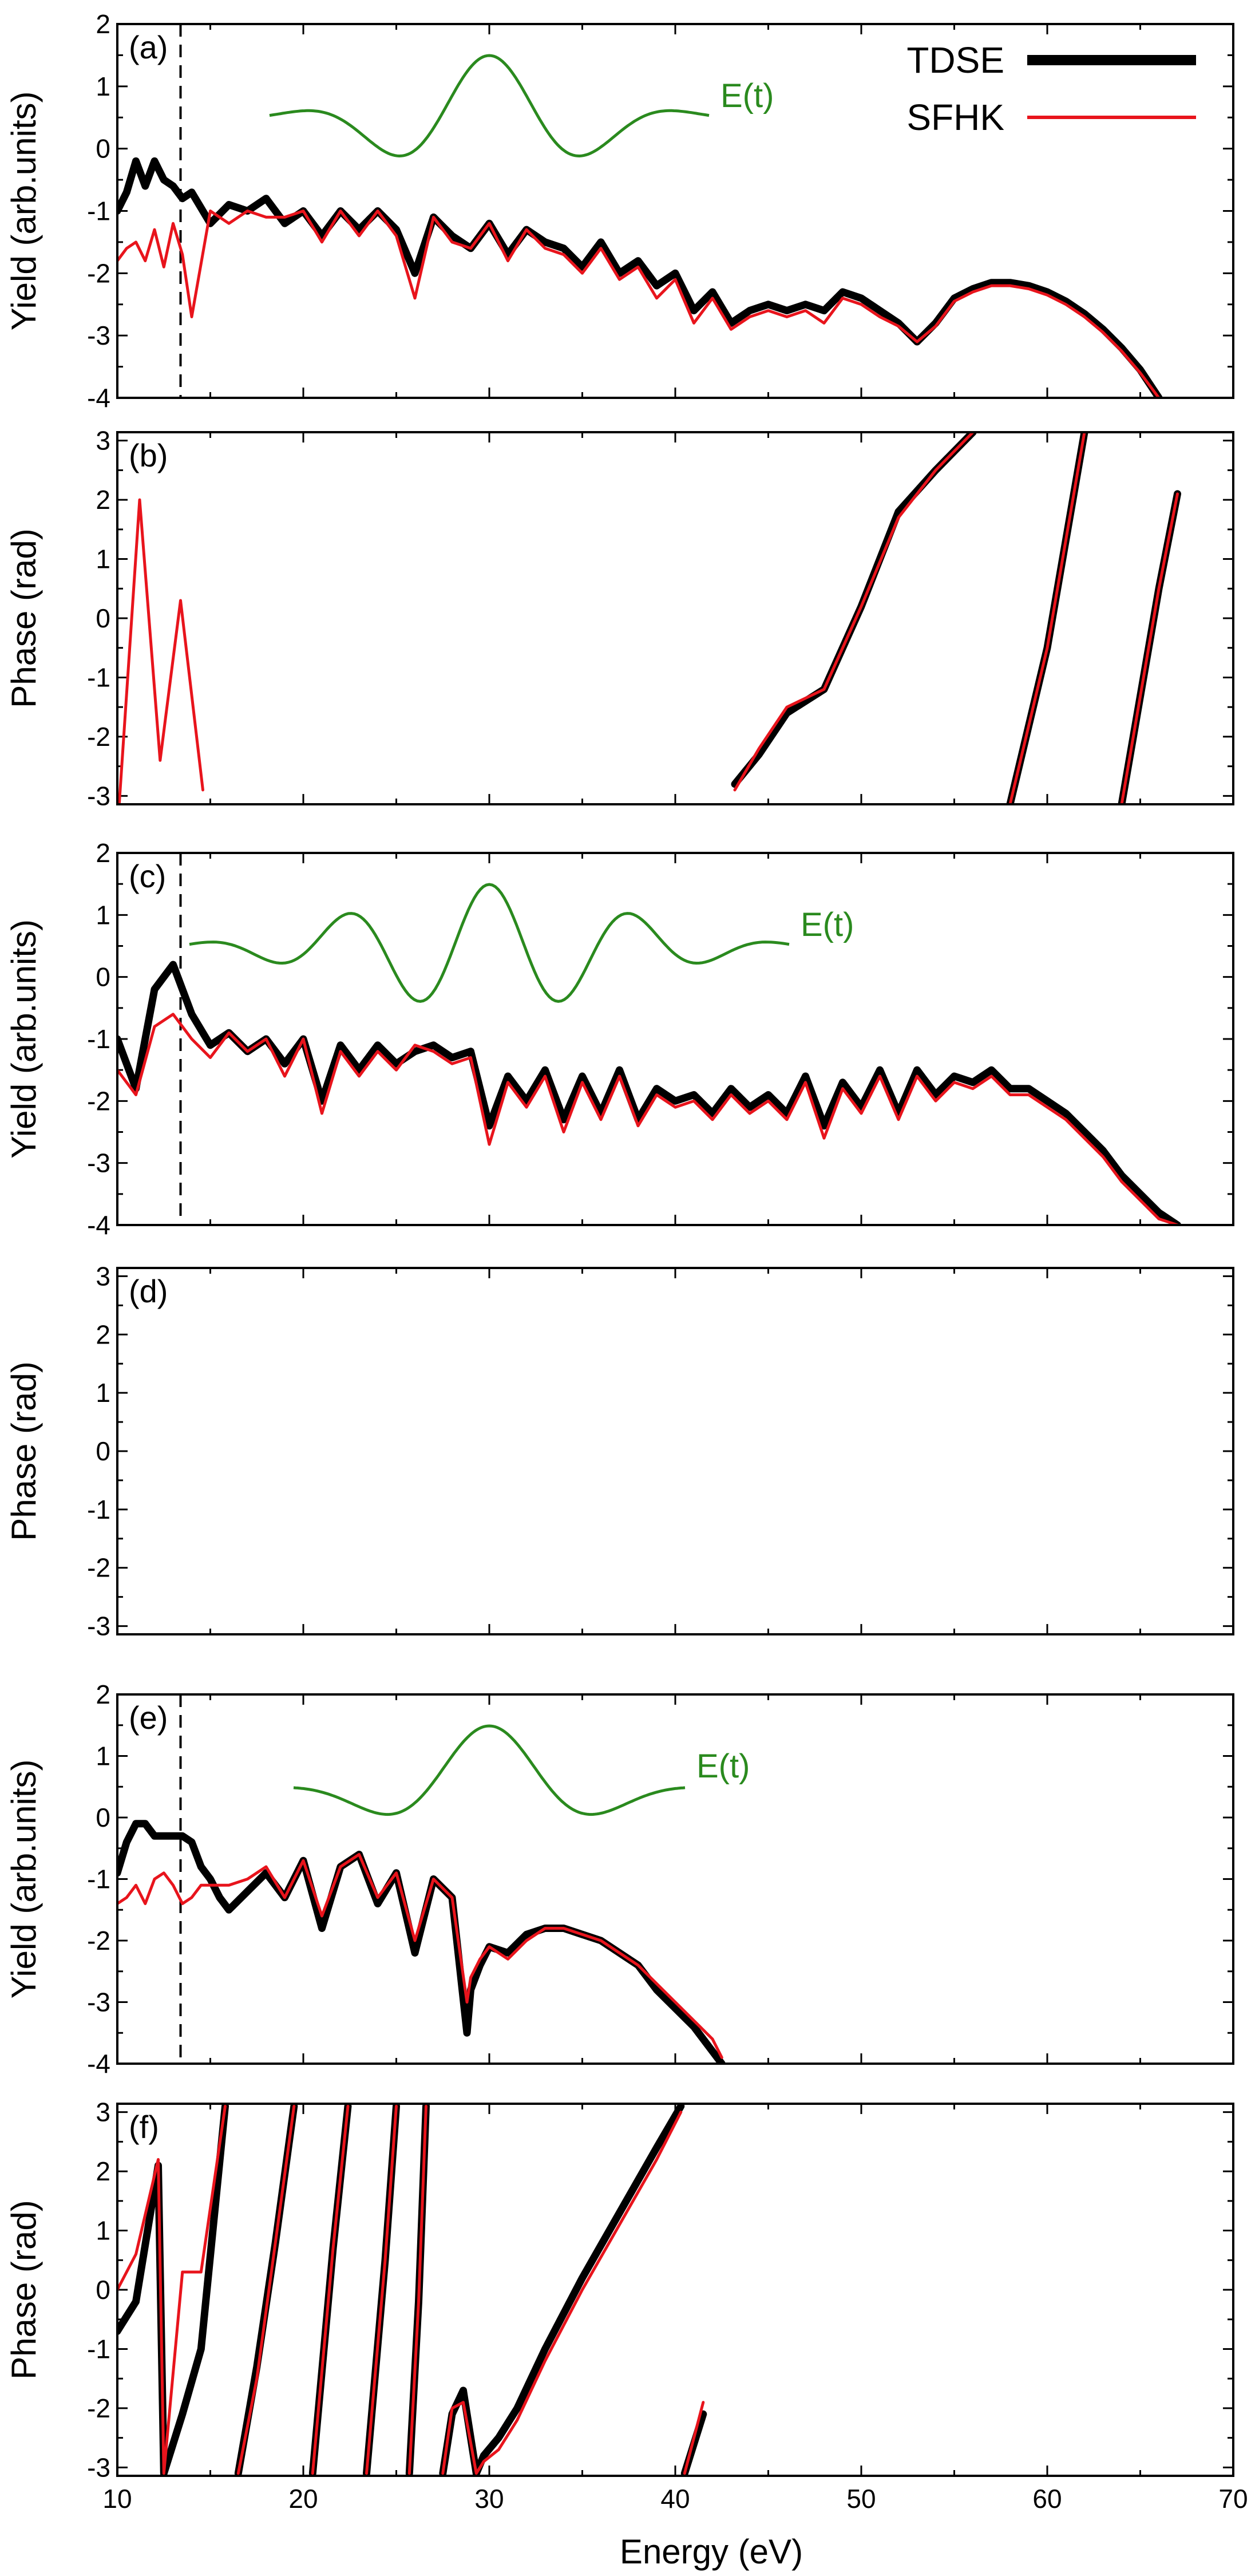  What do you see at coordinates (675, 2499) in the screenshot?
I see `x-tick-label: 40` at bounding box center [675, 2499].